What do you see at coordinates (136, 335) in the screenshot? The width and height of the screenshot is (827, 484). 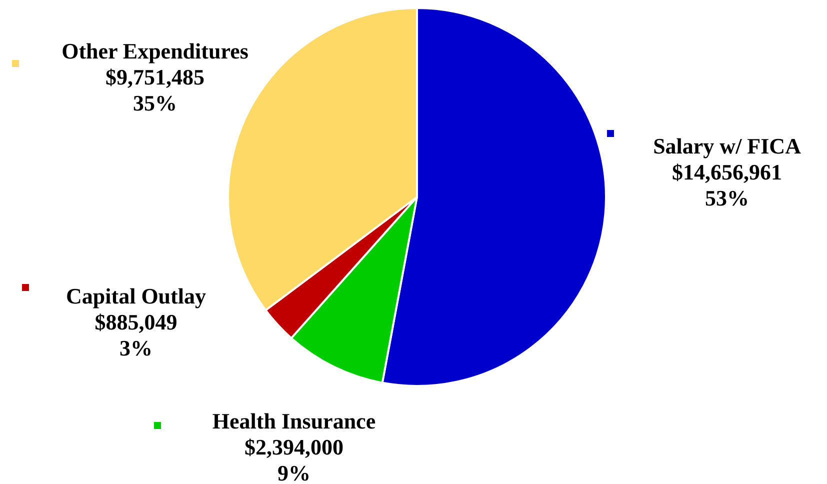 I see `data-label: $885,049 3%` at bounding box center [136, 335].